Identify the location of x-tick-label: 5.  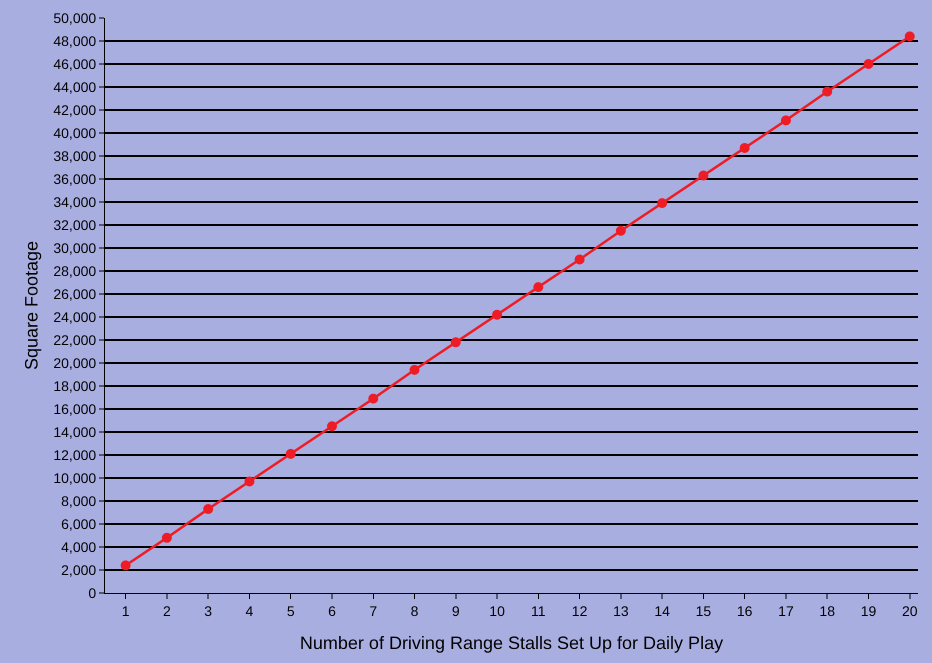
(290, 610).